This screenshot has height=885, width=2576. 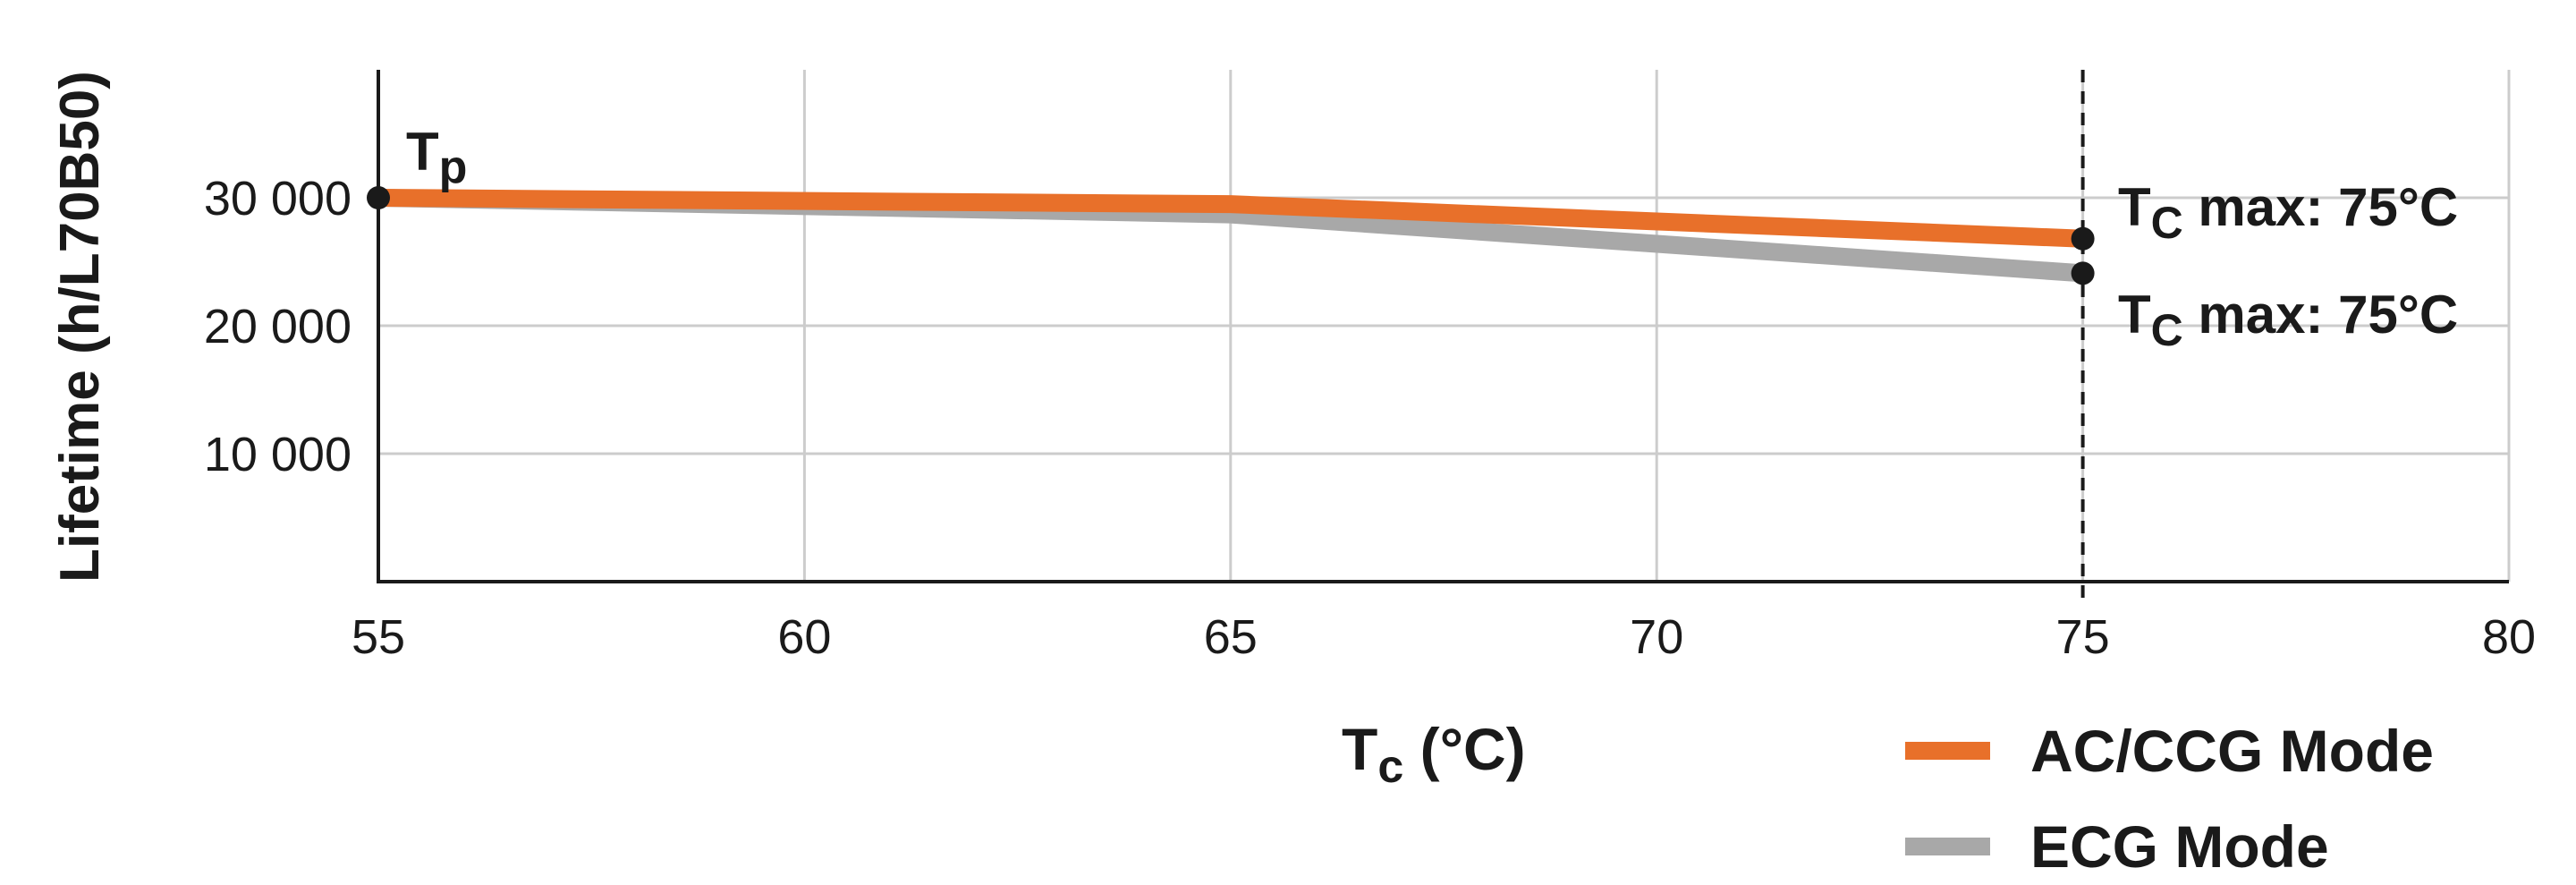 What do you see at coordinates (804, 637) in the screenshot?
I see `x-tick-label-60: 60` at bounding box center [804, 637].